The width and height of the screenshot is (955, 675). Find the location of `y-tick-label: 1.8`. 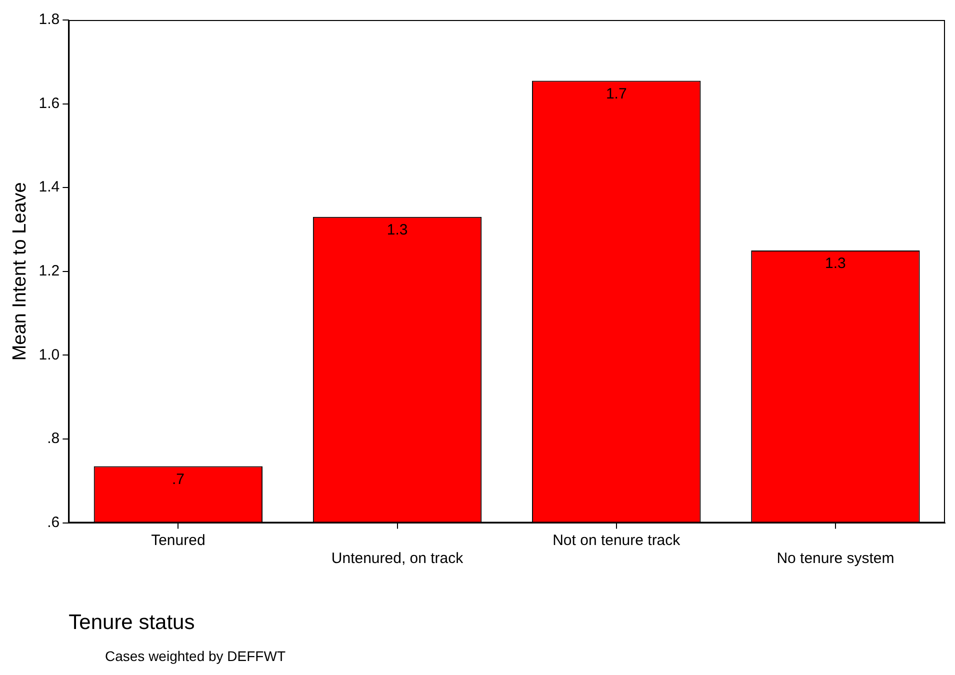

y-tick-label: 1.8 is located at coordinates (49, 19).